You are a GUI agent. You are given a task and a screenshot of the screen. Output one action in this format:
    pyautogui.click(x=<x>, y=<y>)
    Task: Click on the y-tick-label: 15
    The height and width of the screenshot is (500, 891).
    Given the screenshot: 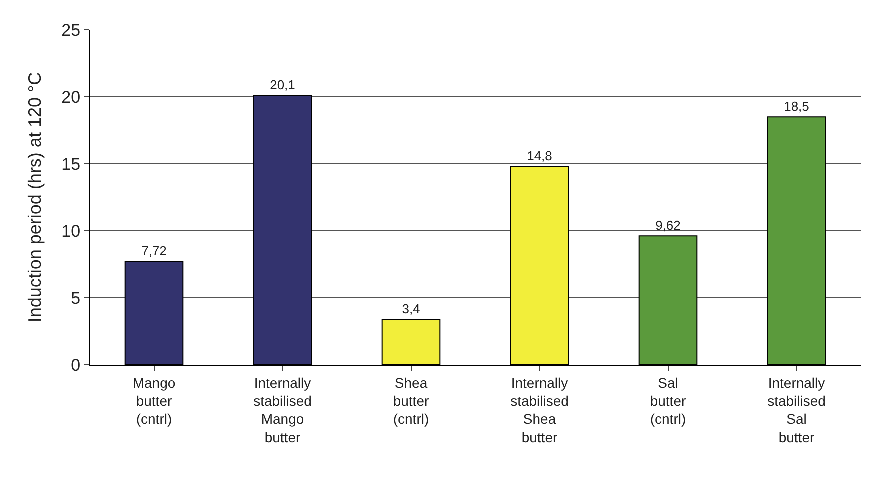 What is the action you would take?
    pyautogui.click(x=71, y=164)
    